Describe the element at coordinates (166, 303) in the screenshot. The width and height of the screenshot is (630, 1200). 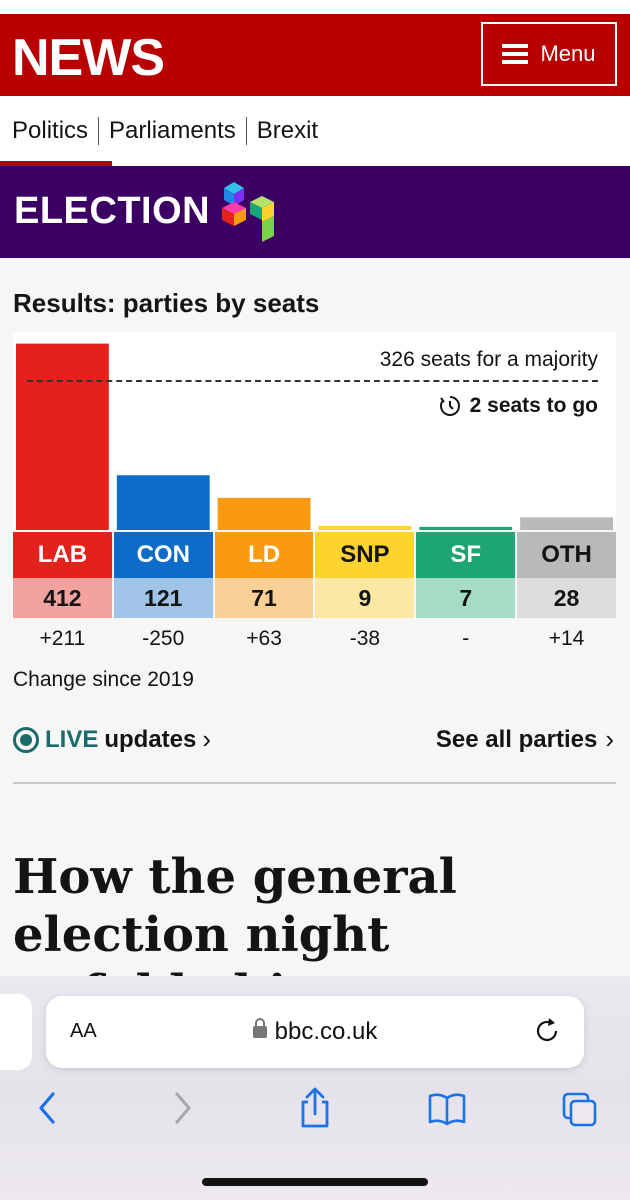
I see `results-title: Results: parties by seats` at that location.